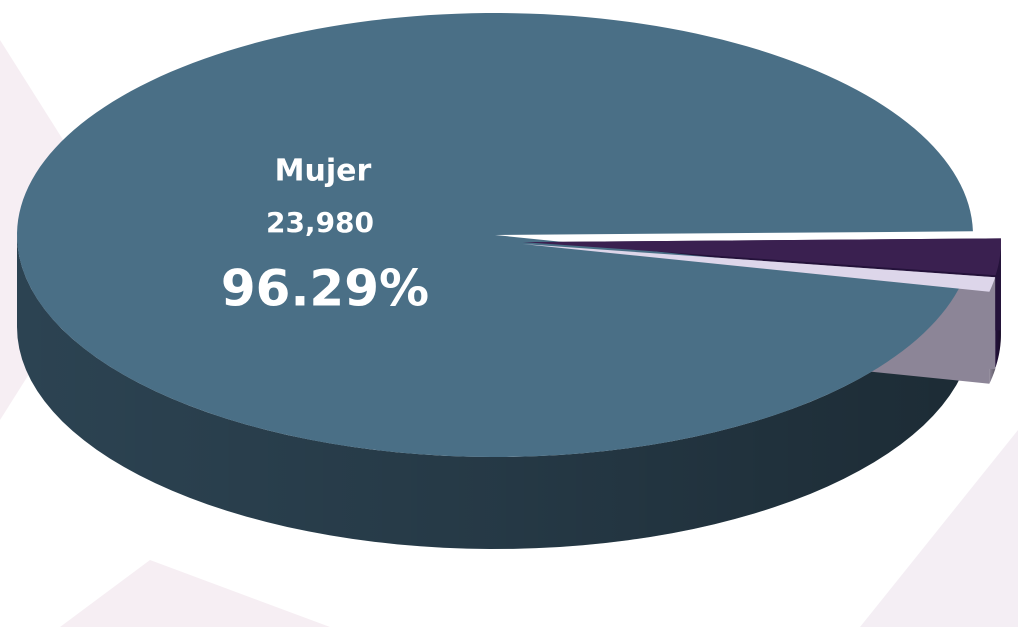  I want to click on count-label: 23,980, so click(320, 222).